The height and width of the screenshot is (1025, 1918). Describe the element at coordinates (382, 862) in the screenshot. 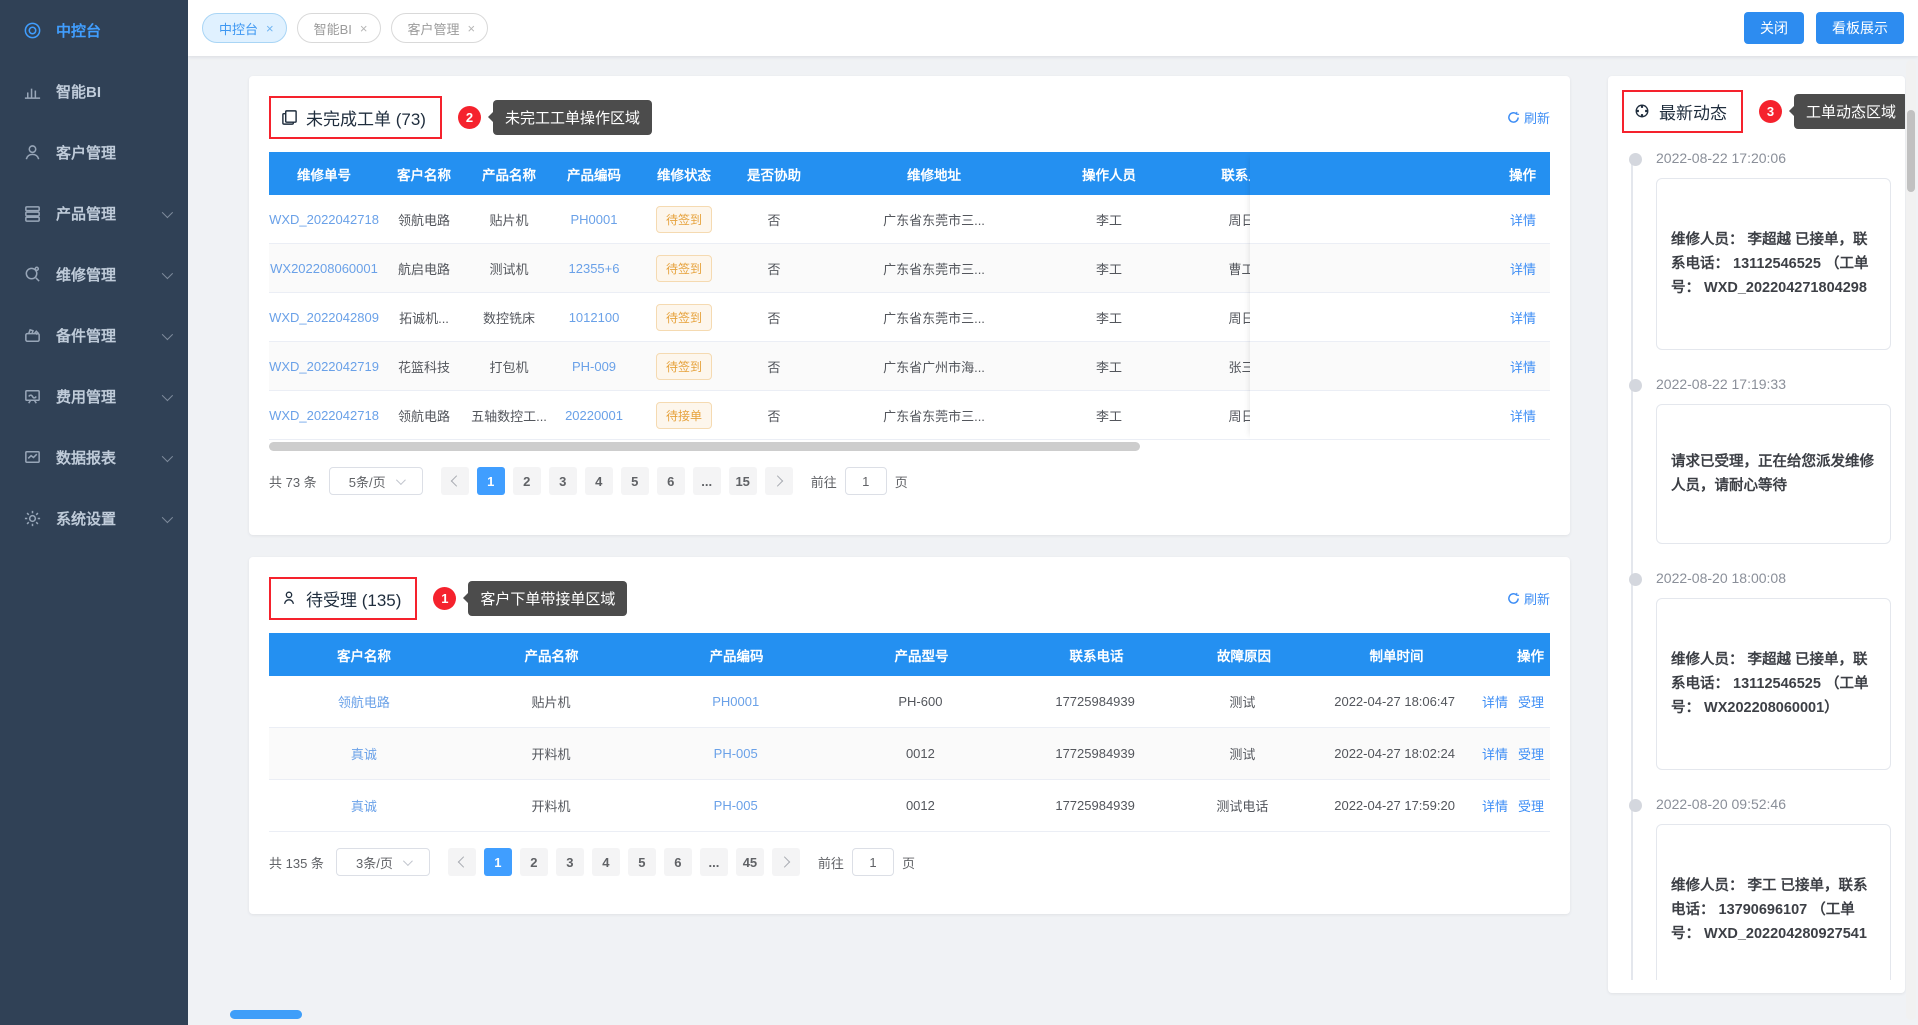

I see `page-size-select: 3条/页` at that location.